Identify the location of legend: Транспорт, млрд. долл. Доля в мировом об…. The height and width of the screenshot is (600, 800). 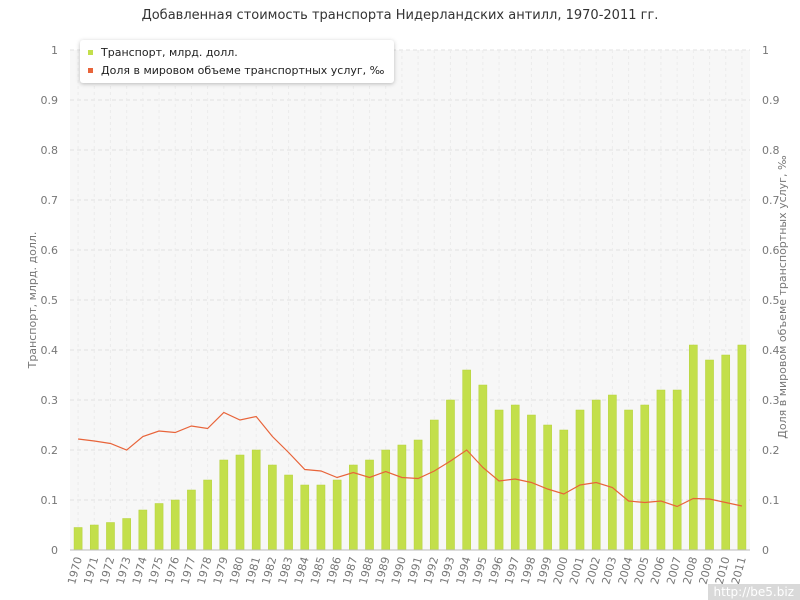
(237, 61).